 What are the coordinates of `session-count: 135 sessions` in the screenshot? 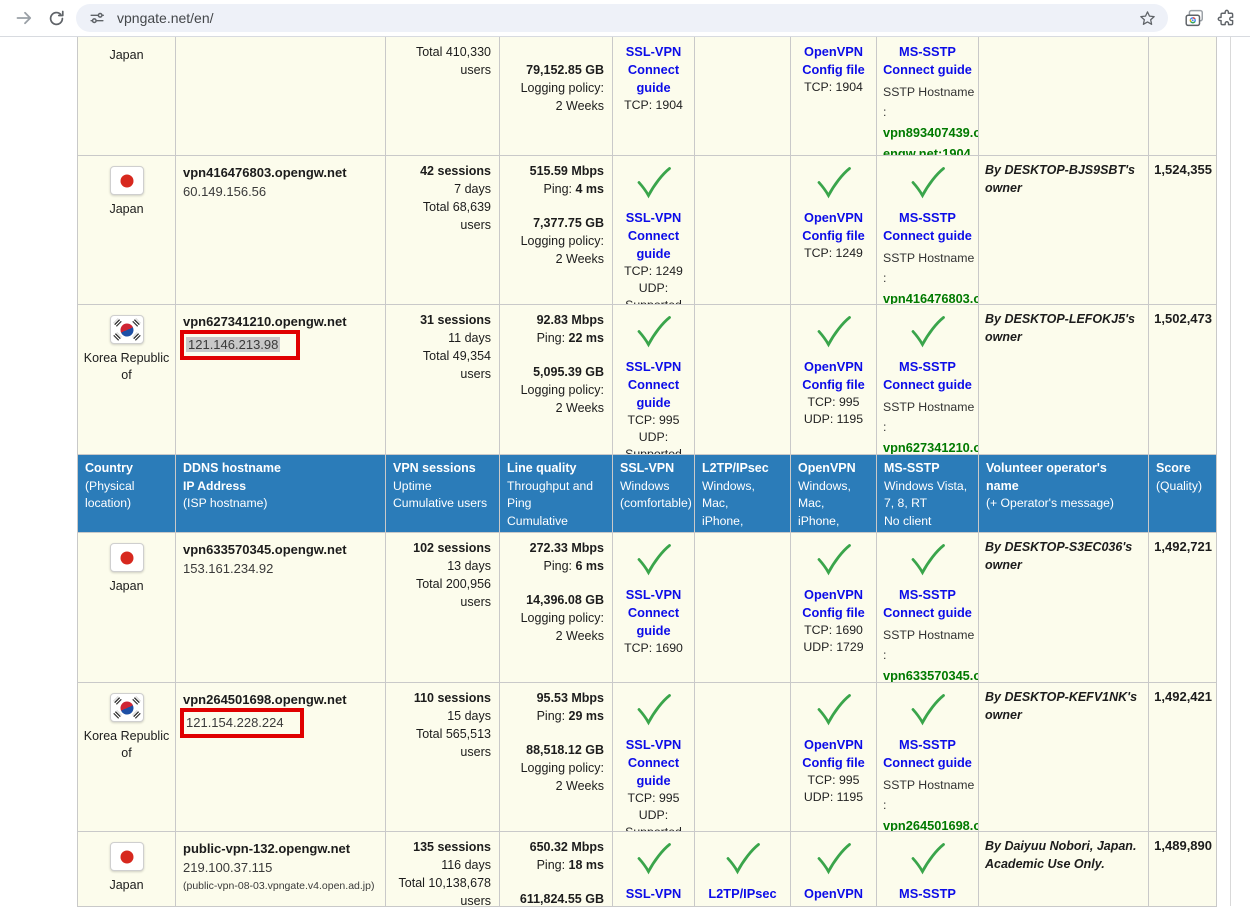 It's located at (452, 847).